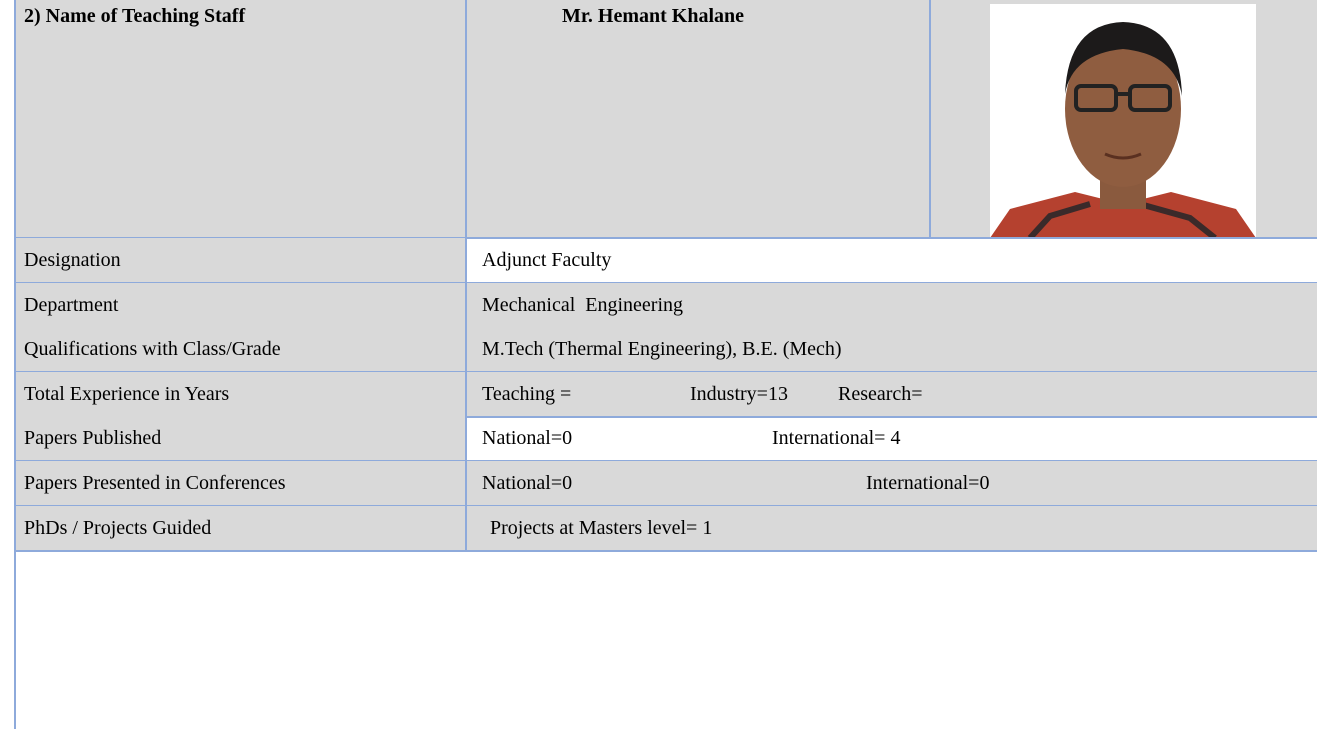 This screenshot has height=729, width=1317. Describe the element at coordinates (71, 305) in the screenshot. I see `row-label: Department` at that location.